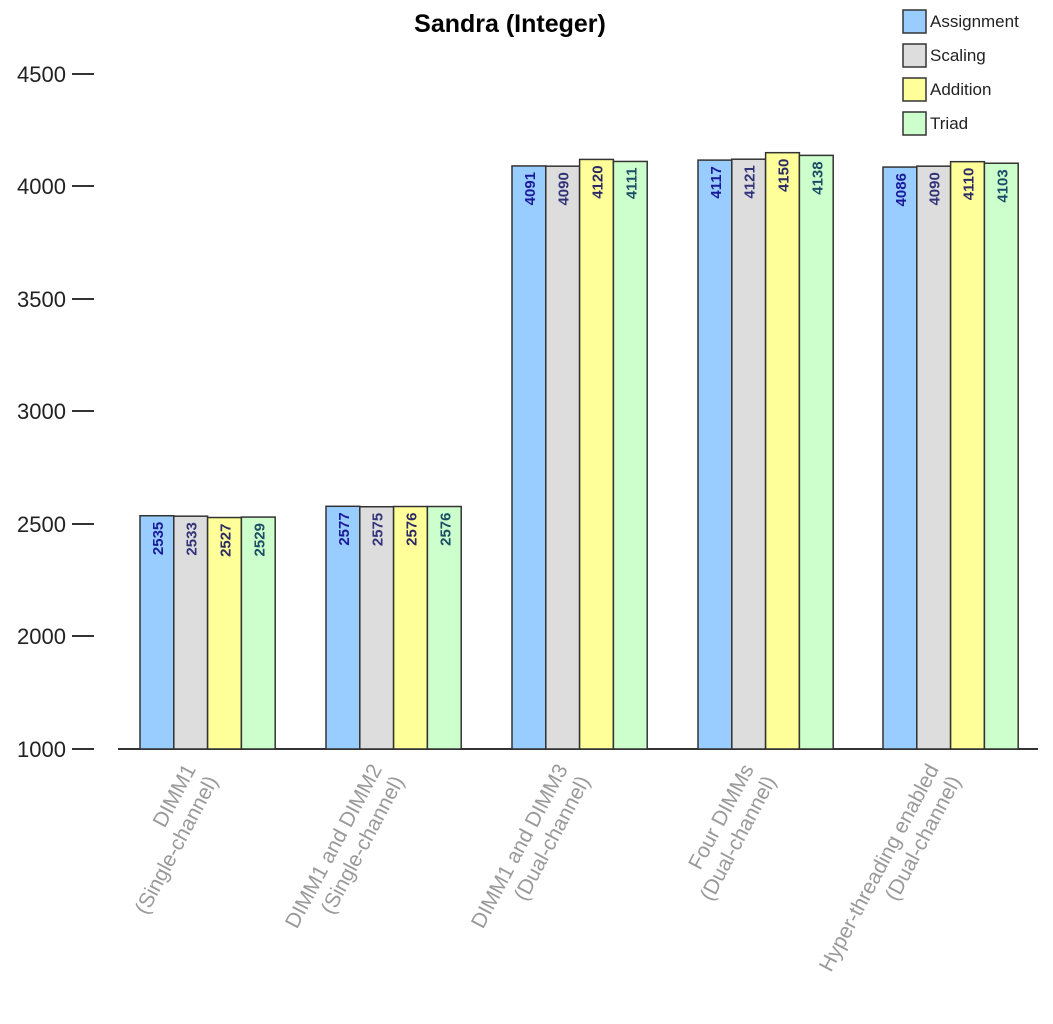 Image resolution: width=1053 pixels, height=1024 pixels. Describe the element at coordinates (41, 749) in the screenshot. I see `y-tick-label: 1000` at that location.